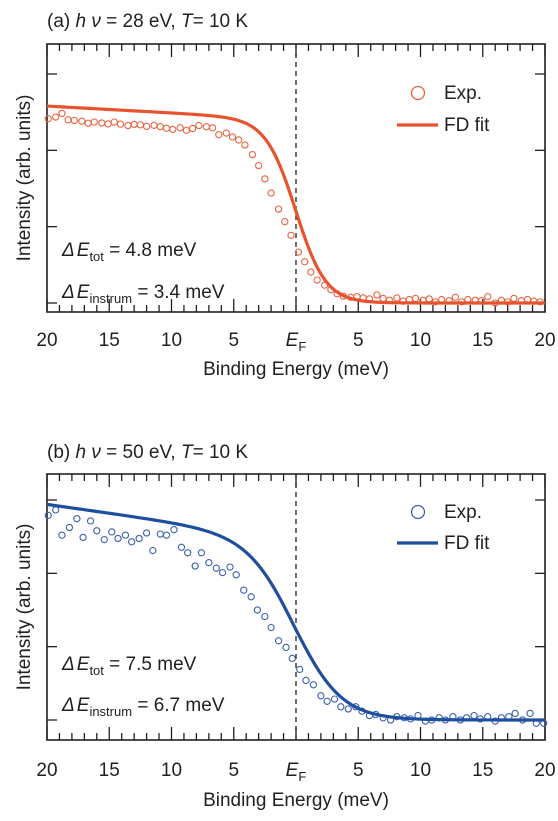 Image resolution: width=558 pixels, height=821 pixels. I want to click on annotation-total-resolution: Δ Etot = 7.5 meV, so click(129, 666).